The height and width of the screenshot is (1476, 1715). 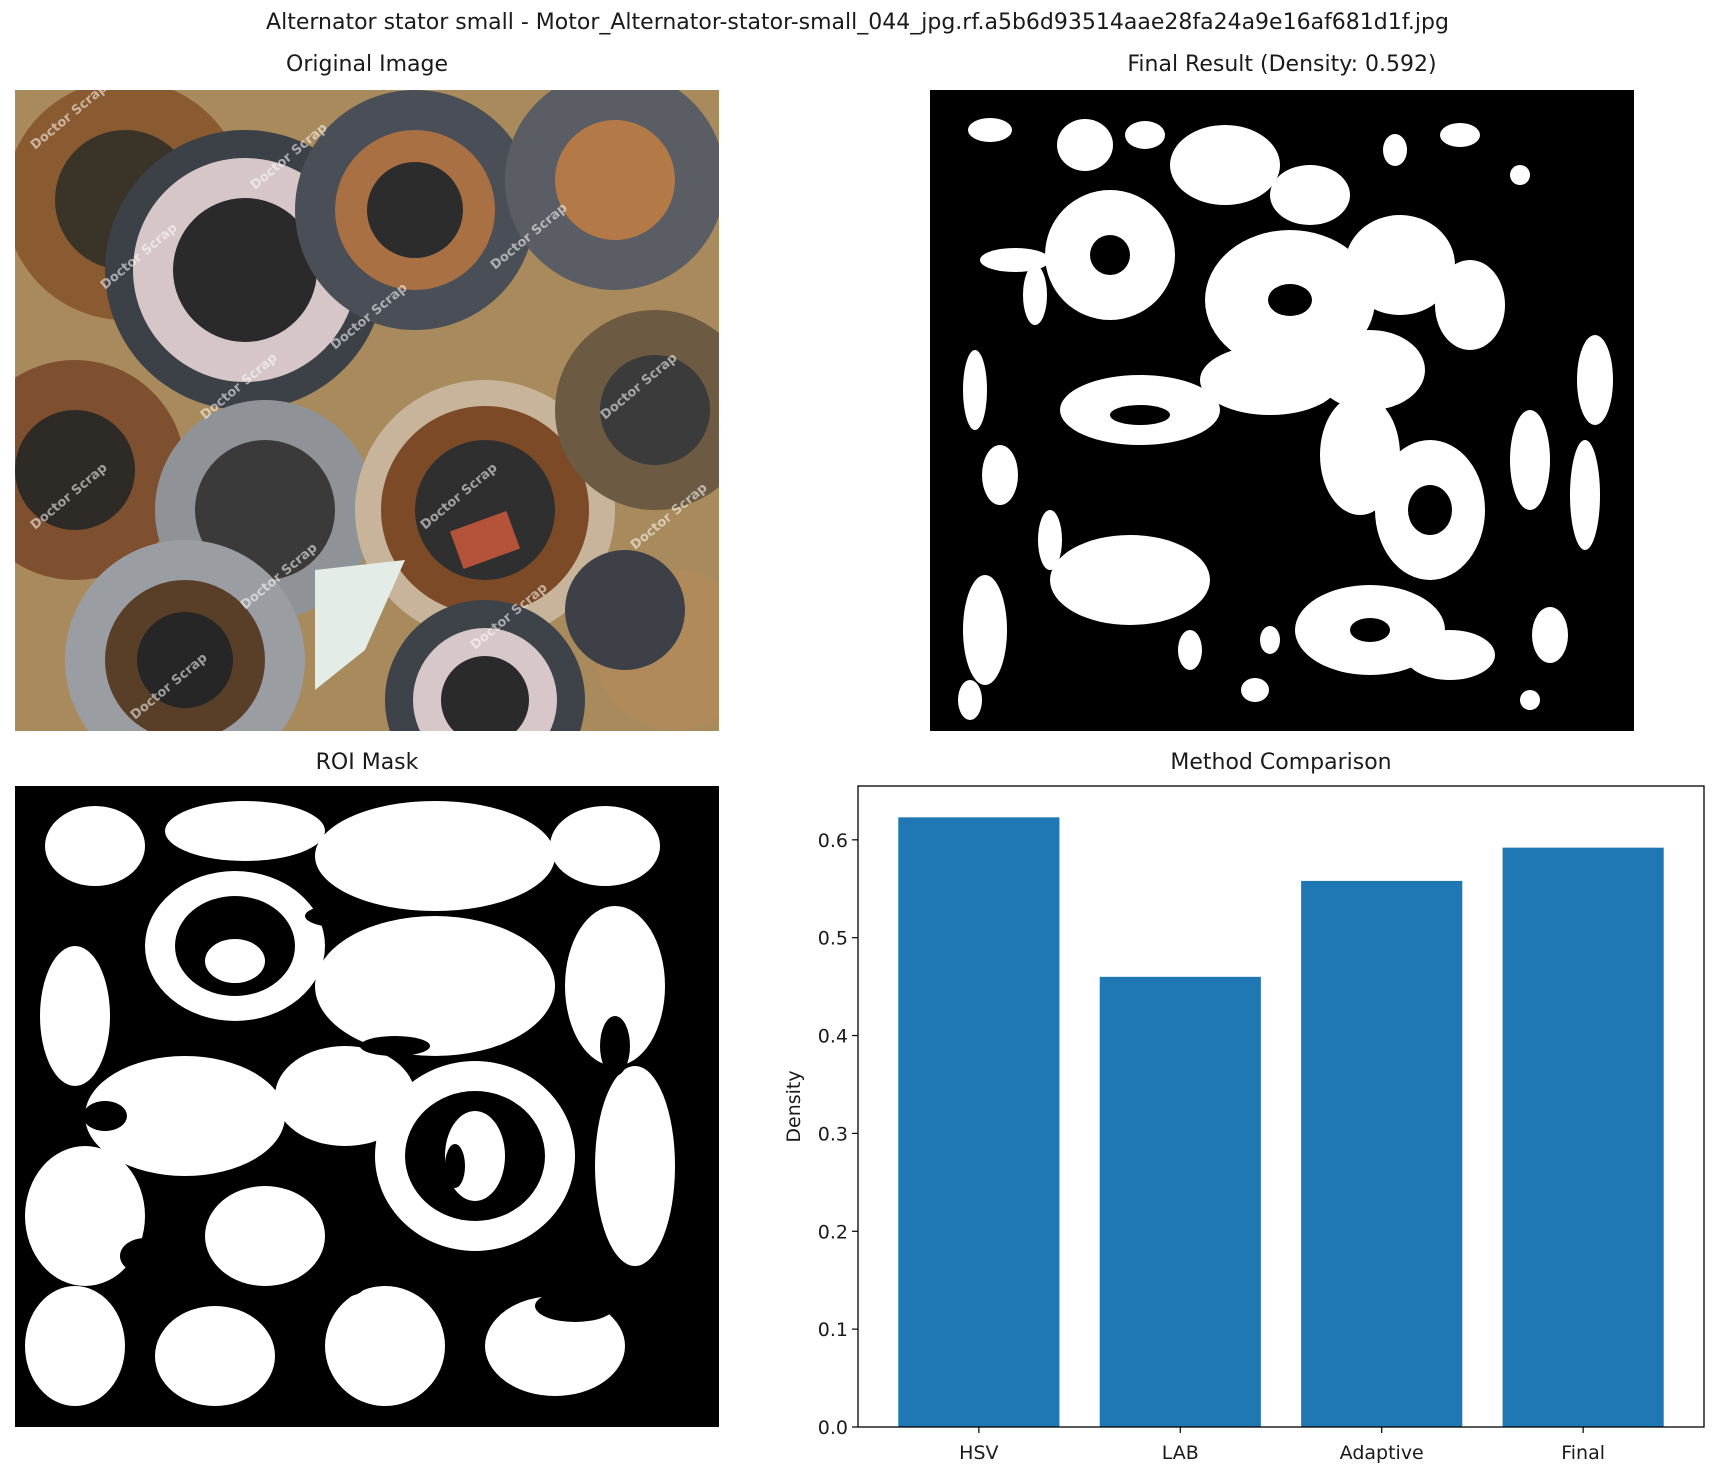 What do you see at coordinates (1583, 1453) in the screenshot?
I see `x-tick-label: Final` at bounding box center [1583, 1453].